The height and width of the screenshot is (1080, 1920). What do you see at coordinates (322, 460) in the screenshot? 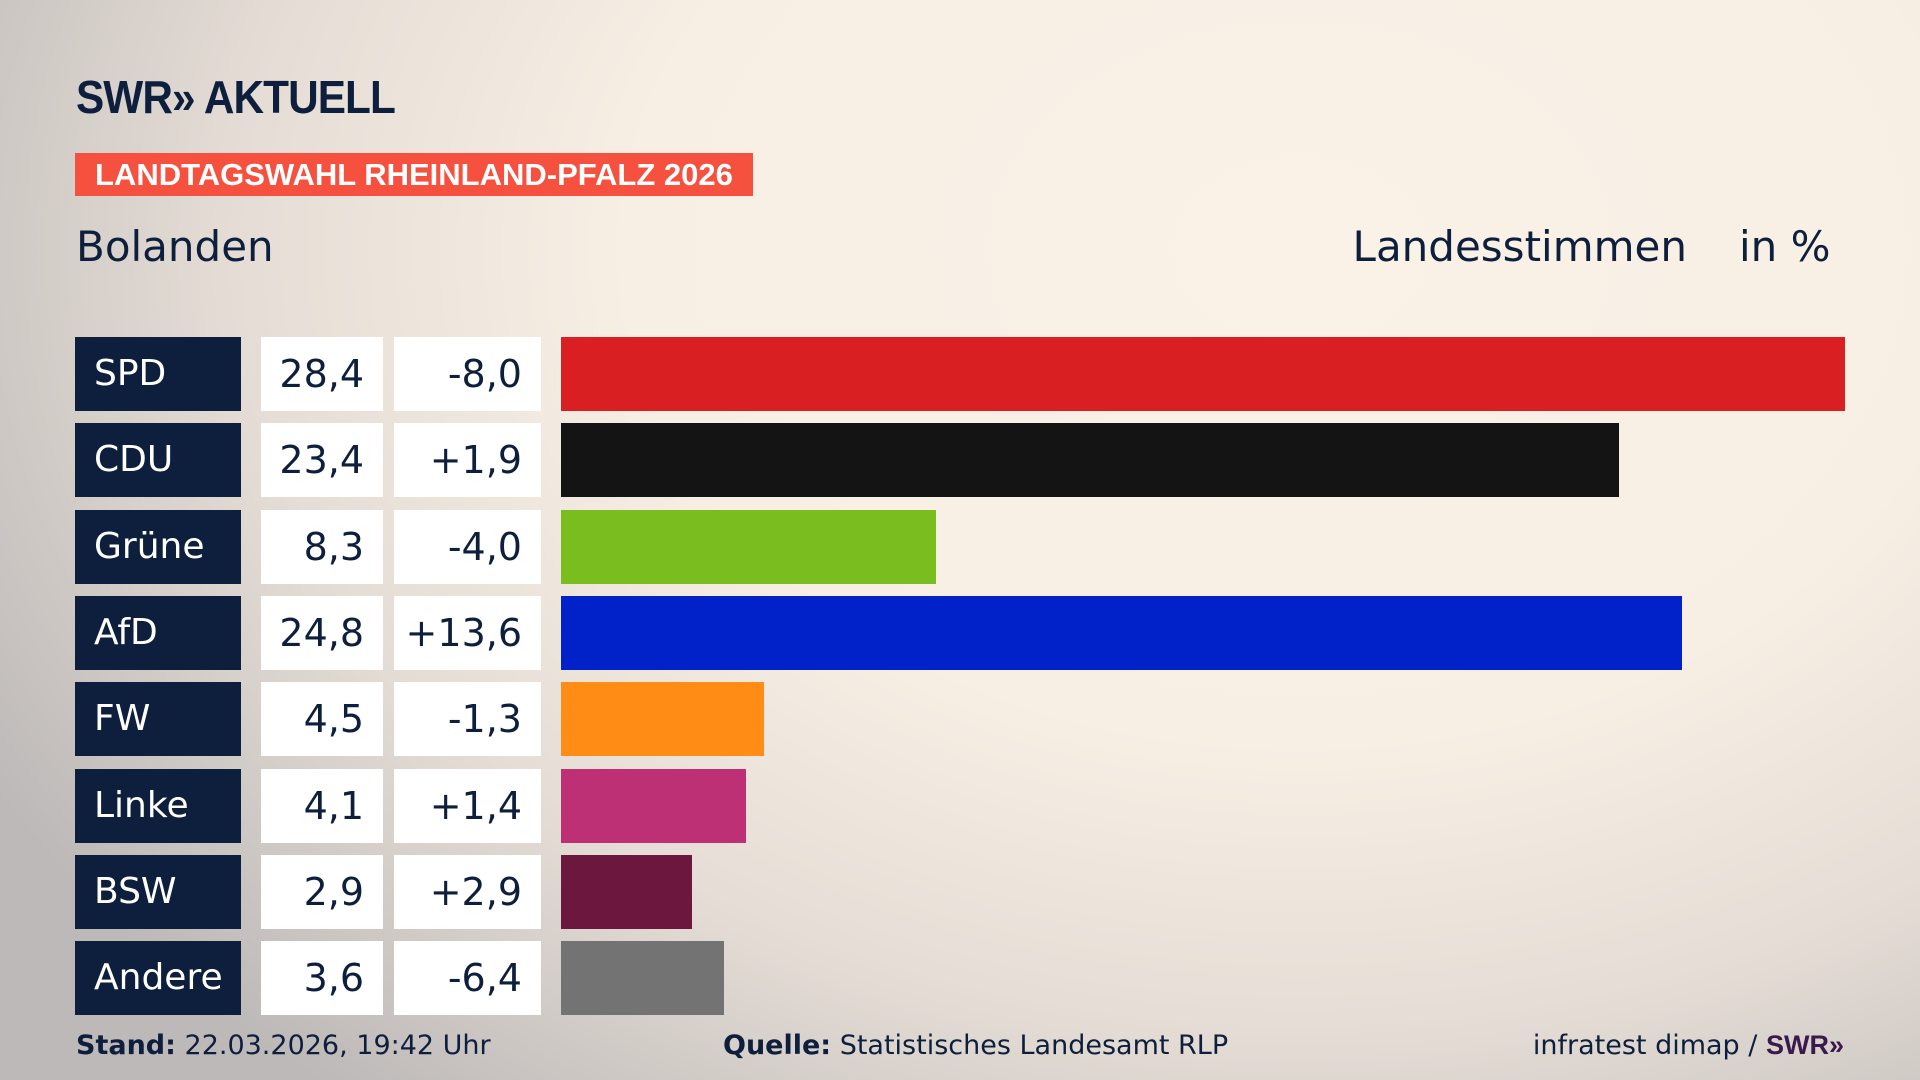
I see `vote-share: 23,4` at bounding box center [322, 460].